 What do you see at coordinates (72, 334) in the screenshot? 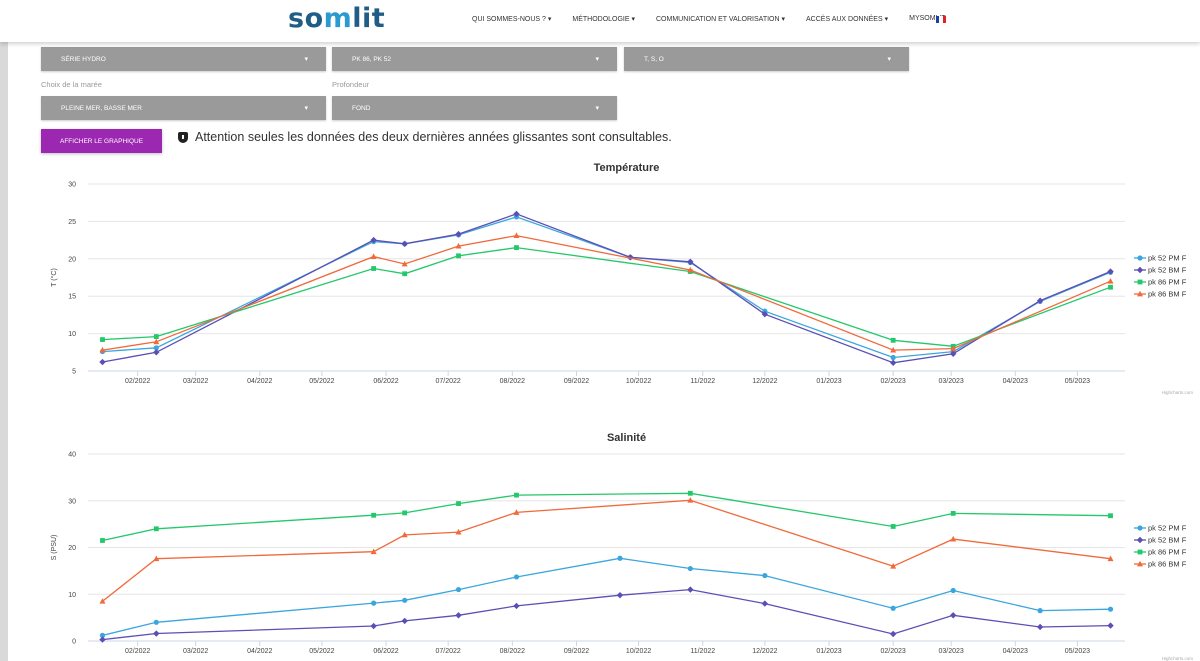
I see `y-tick-label: 10` at bounding box center [72, 334].